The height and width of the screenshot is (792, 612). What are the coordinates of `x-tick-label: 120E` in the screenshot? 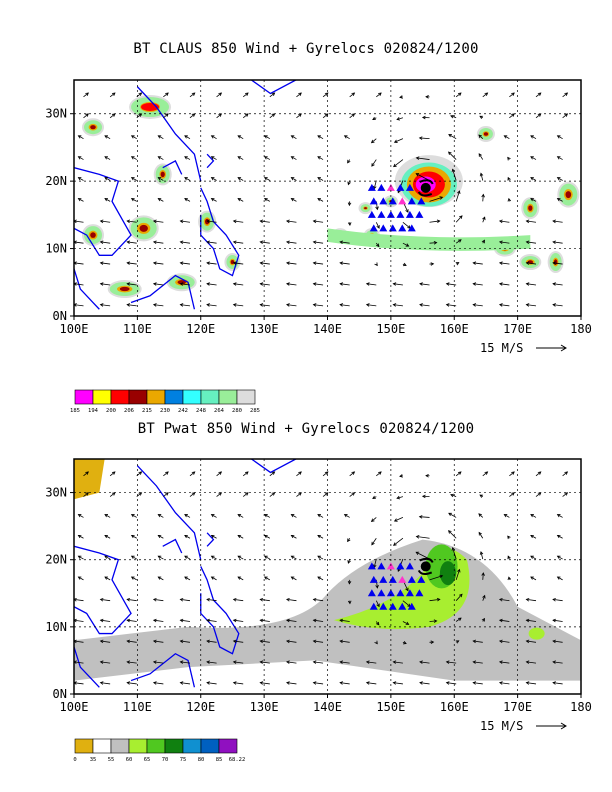 It's located at (200, 329).